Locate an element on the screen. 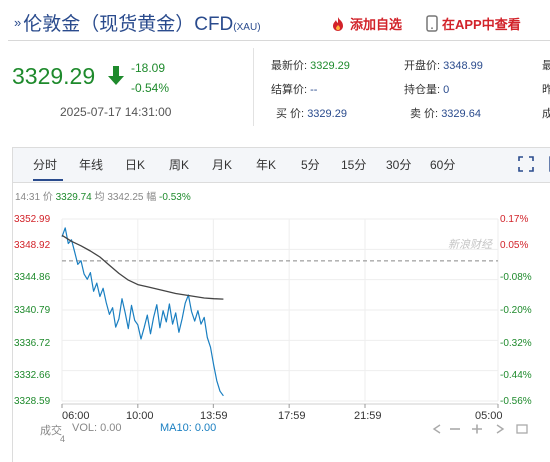 This screenshot has width=550, height=462. add-watchlist-button: 添加自选 is located at coordinates (366, 23).